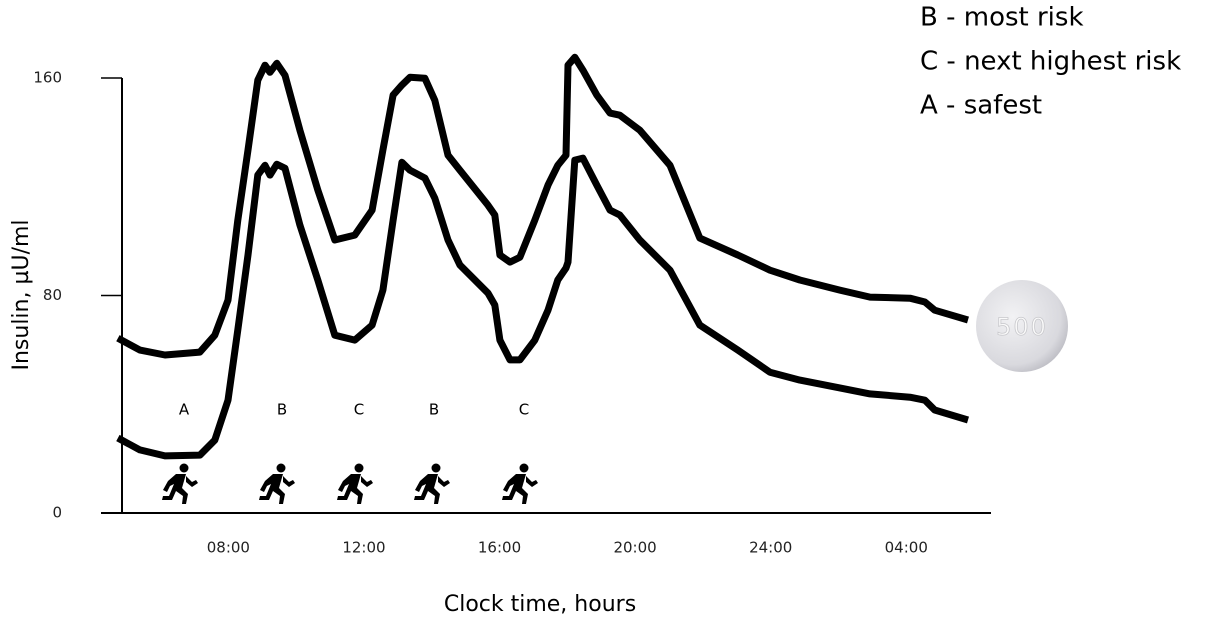 This screenshot has width=1225, height=622. I want to click on zone-label: A, so click(184, 410).